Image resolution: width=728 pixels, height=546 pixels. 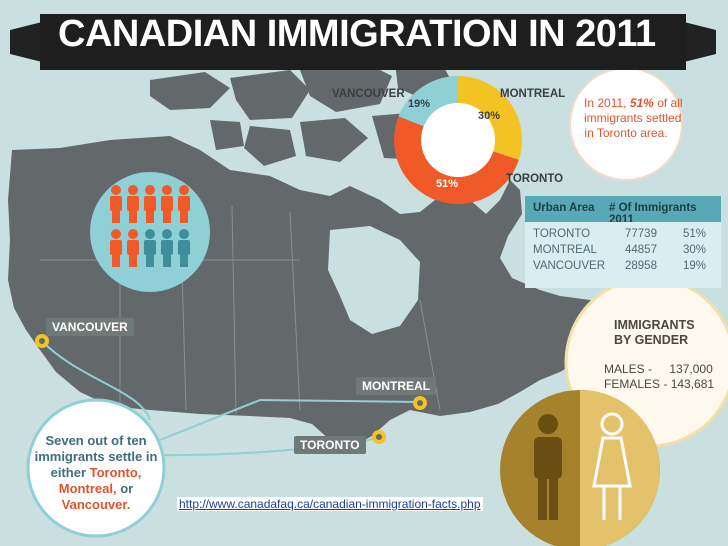 I want to click on females-value: 143,681, so click(x=692, y=384).